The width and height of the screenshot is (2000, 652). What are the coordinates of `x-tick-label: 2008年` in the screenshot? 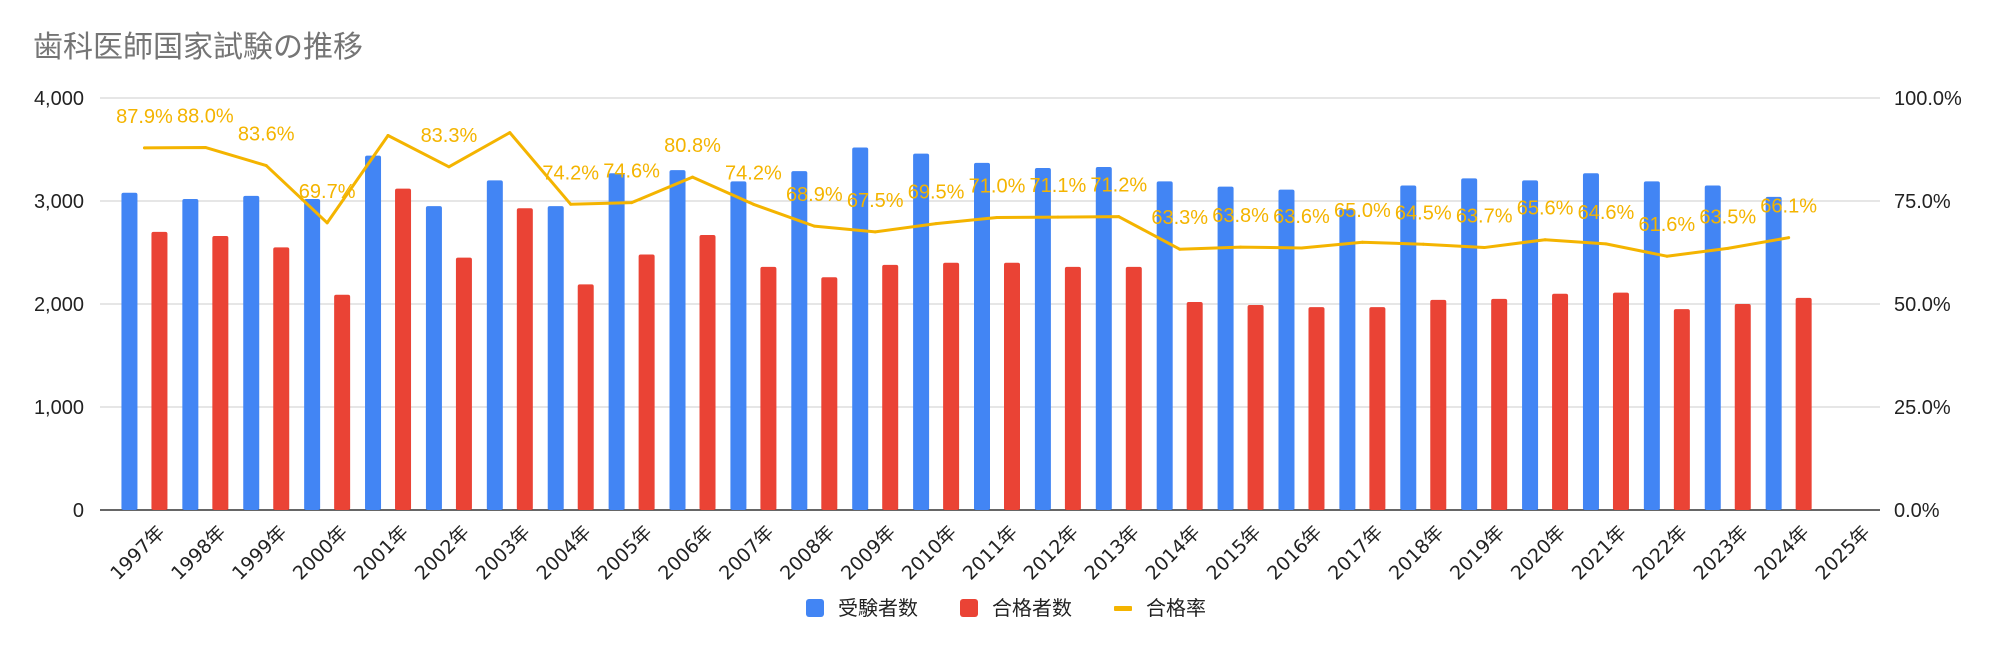 It's located at (807, 552).